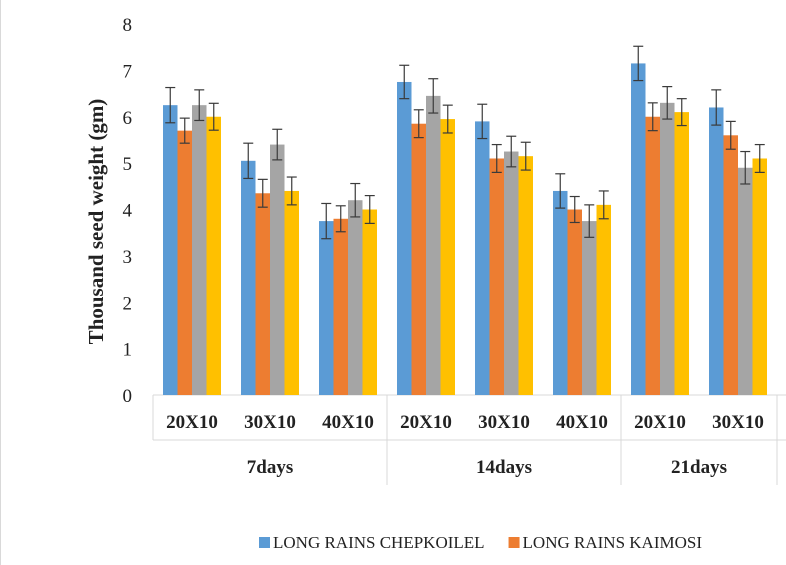  I want to click on y-tick-label: 5, so click(128, 164).